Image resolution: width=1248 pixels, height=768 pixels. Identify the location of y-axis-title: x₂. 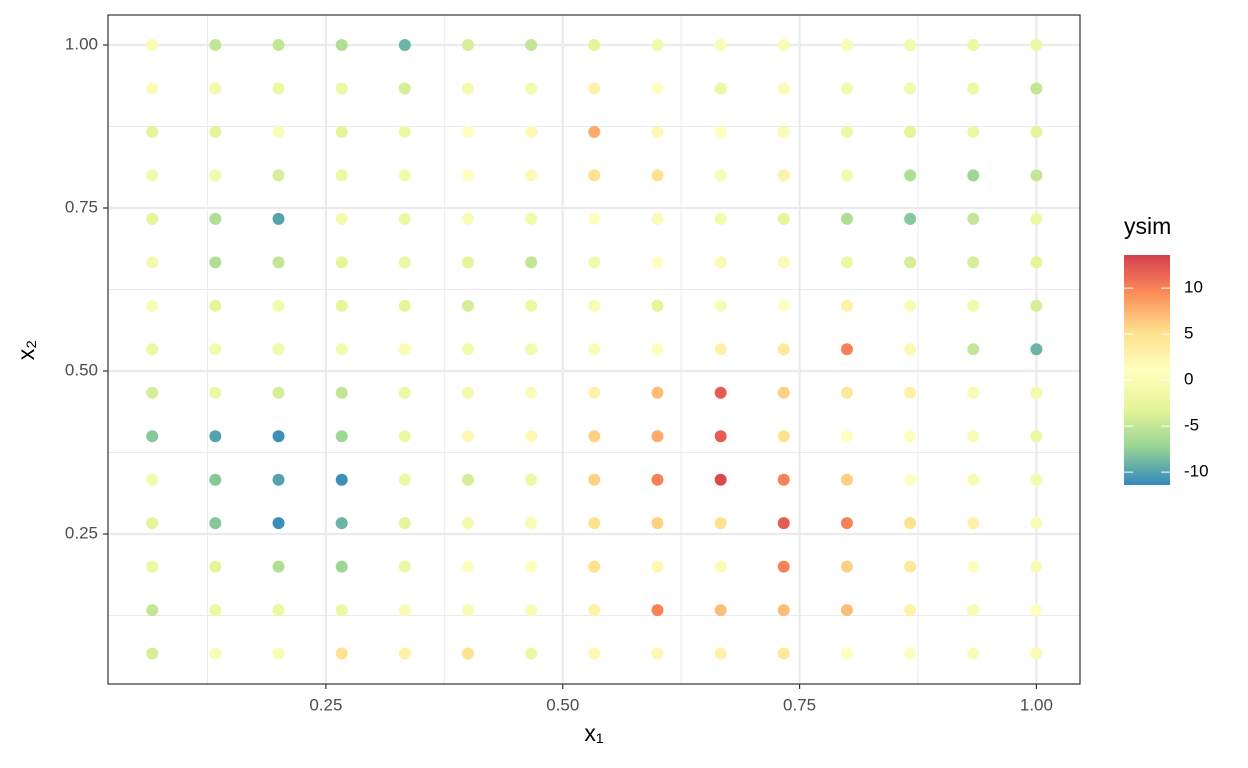
(26, 350).